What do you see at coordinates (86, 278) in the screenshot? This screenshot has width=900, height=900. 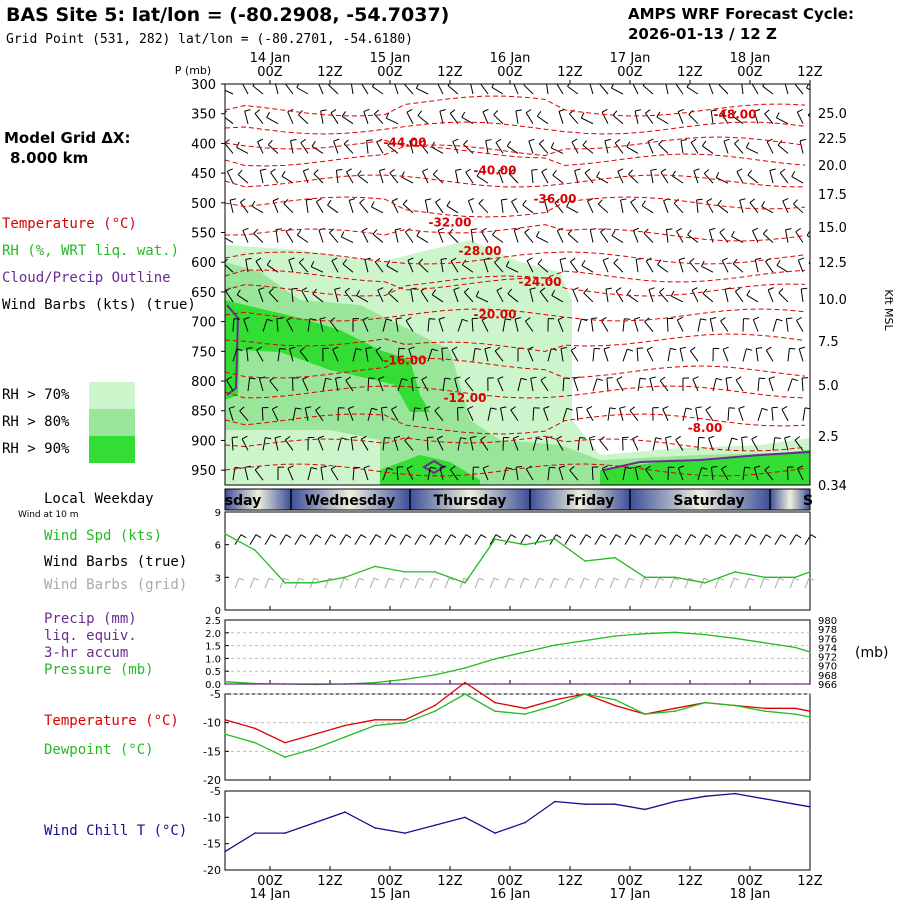 I see `legend-cloud: Cloud/Precip Outline` at bounding box center [86, 278].